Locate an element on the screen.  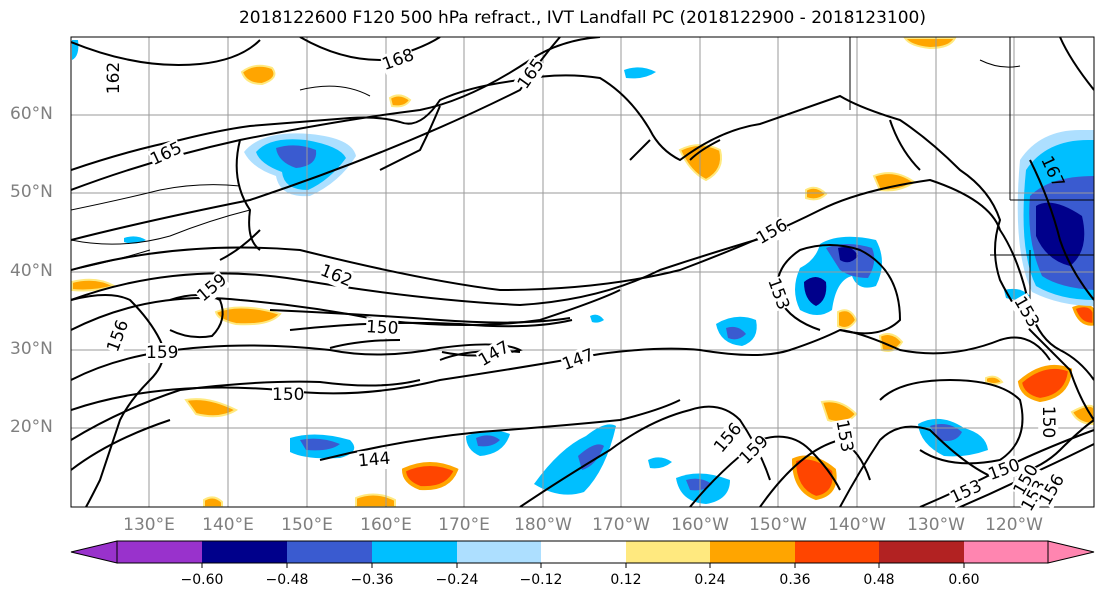
colorbar-tick-label: 0.12 is located at coordinates (626, 580).